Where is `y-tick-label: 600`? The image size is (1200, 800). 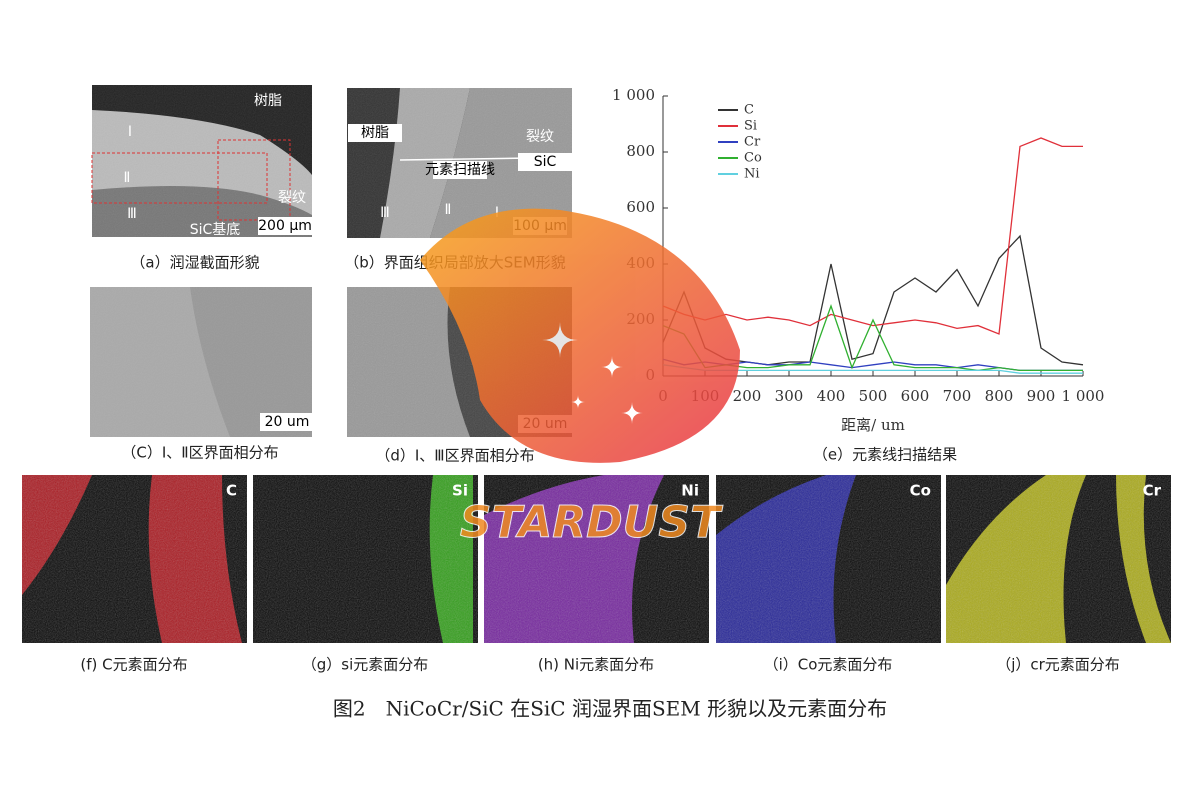 y-tick-label: 600 is located at coordinates (640, 207).